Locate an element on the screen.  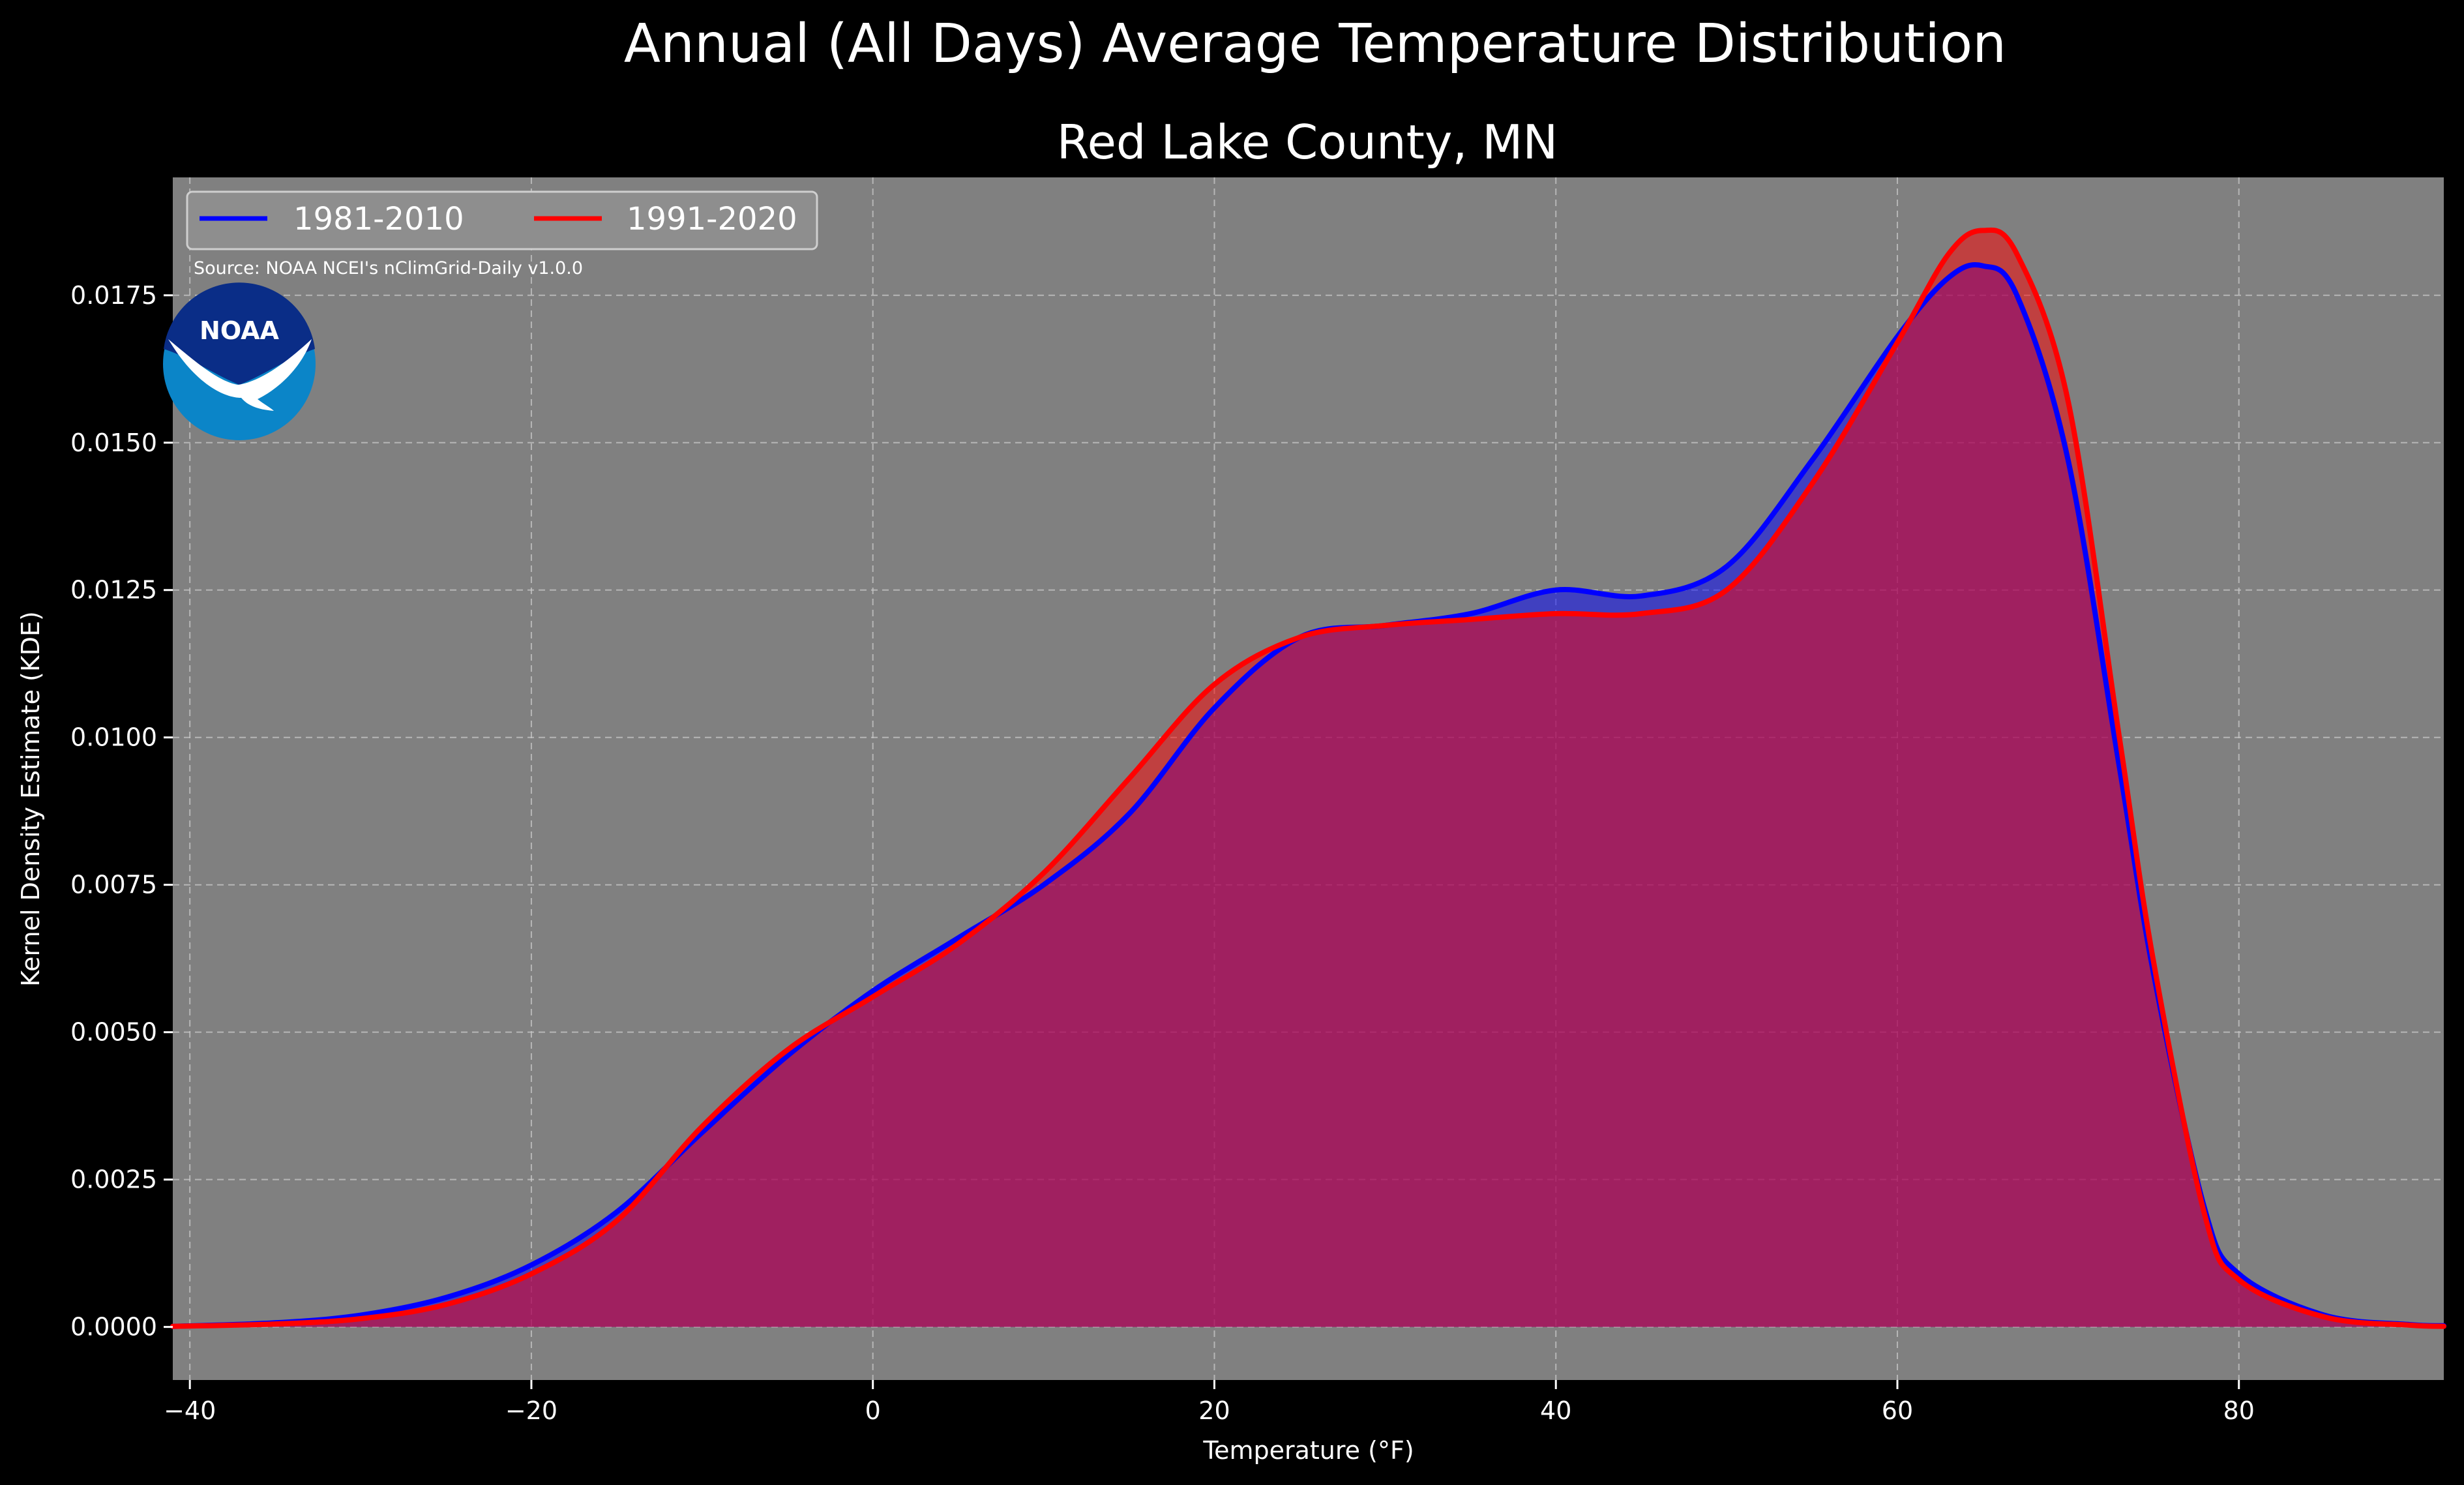
legend: 1981-2010 1991-2020 is located at coordinates (502, 220).